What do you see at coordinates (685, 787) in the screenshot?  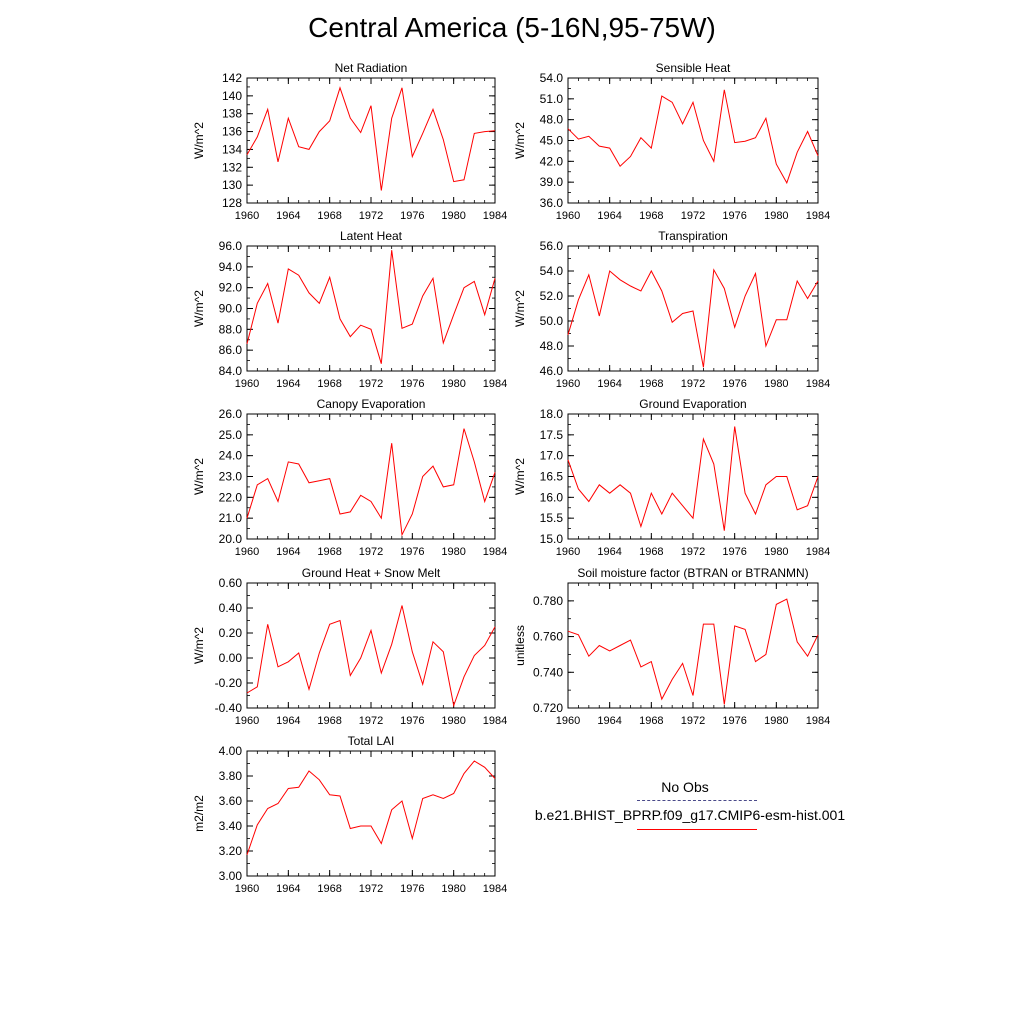 I see `legend-obs-label: No Obs` at bounding box center [685, 787].